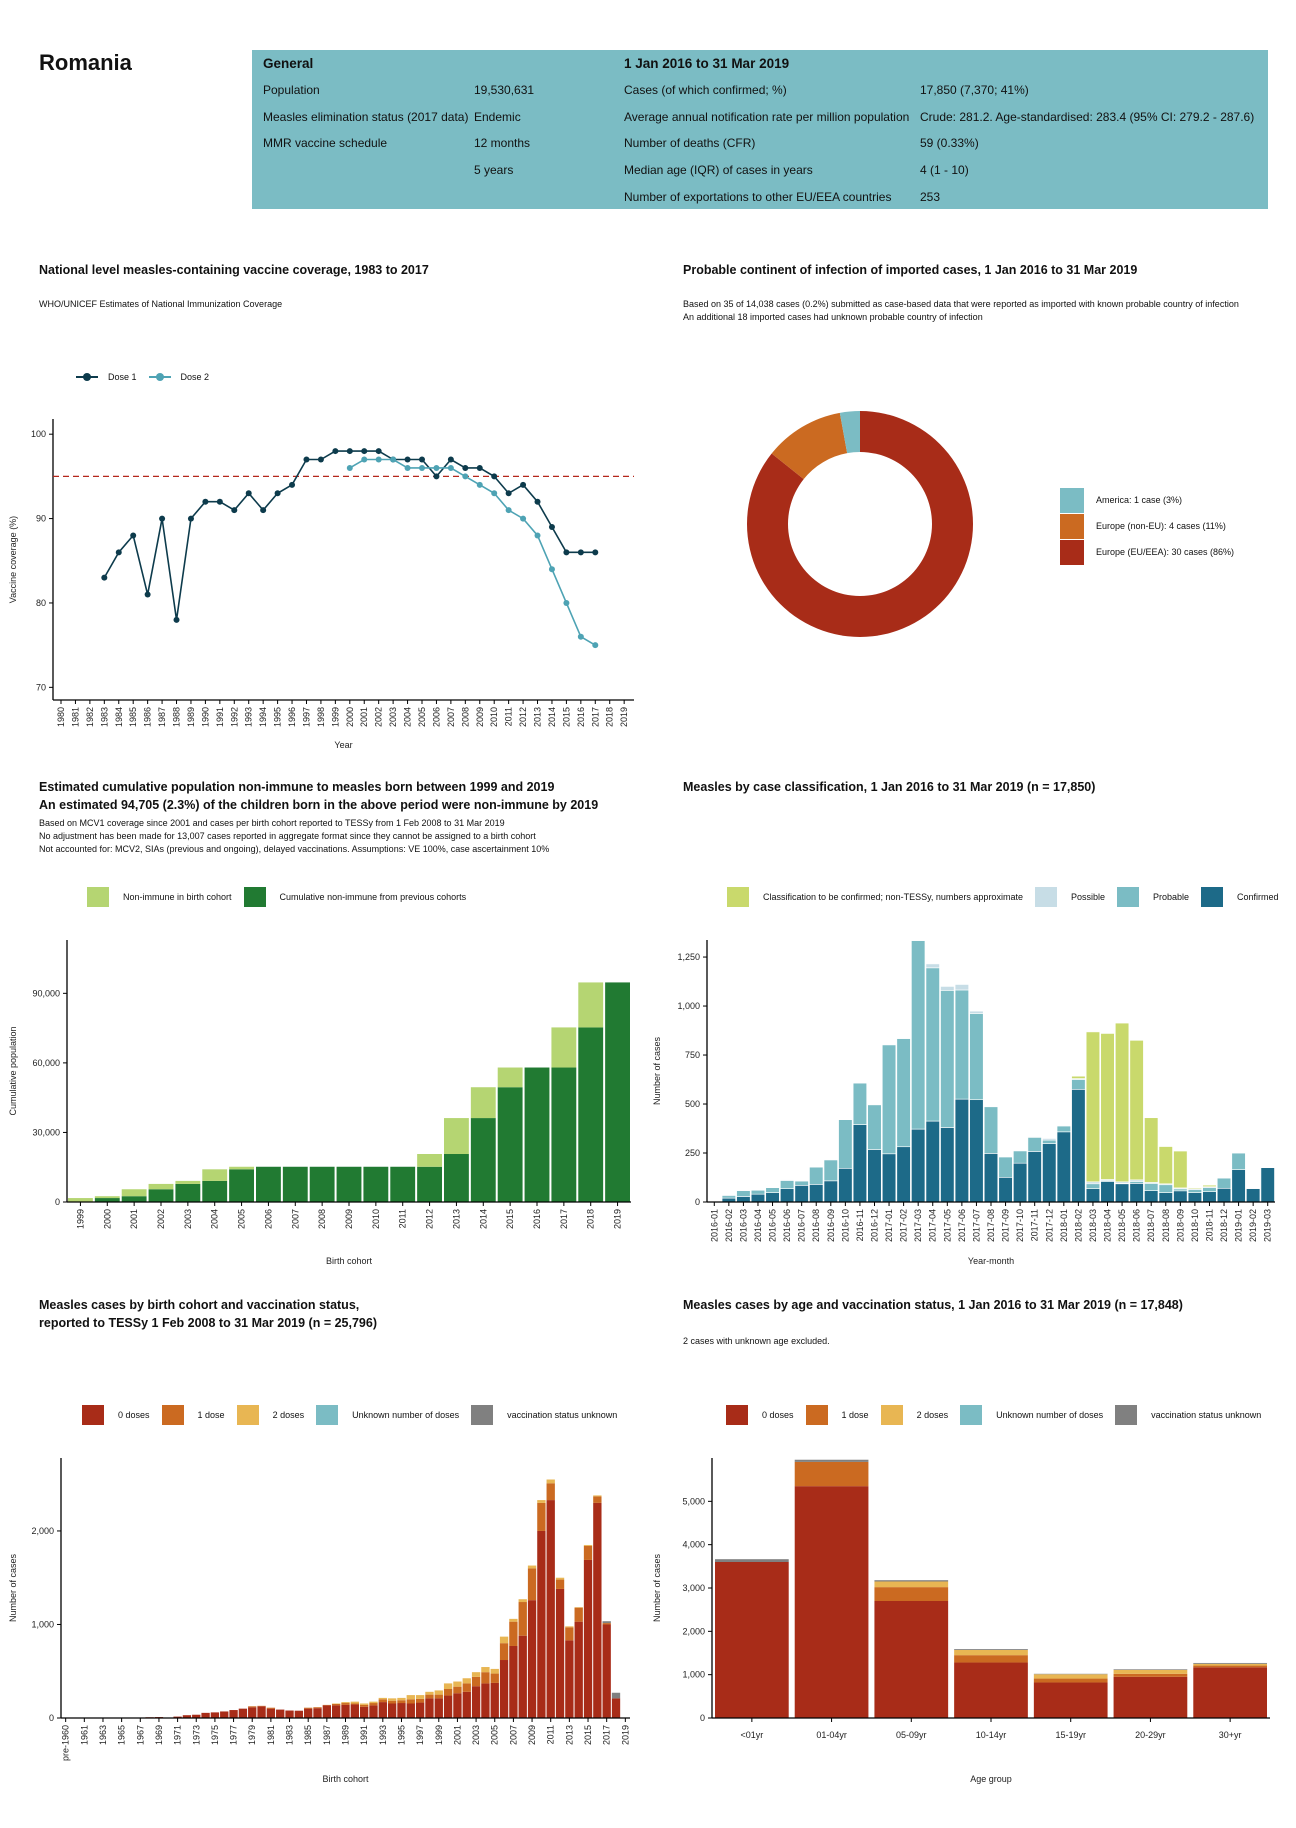 The image size is (1296, 1828). Describe the element at coordinates (692, 1104) in the screenshot. I see `y-tick-label: 500` at that location.